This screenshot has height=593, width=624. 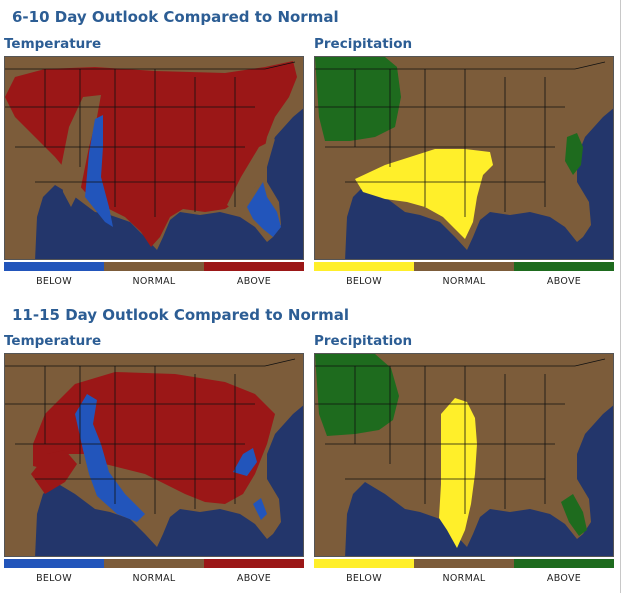 I want to click on precipitation-legend-labels-11-15: BELOW NORMAL ABOVE, so click(x=464, y=578).